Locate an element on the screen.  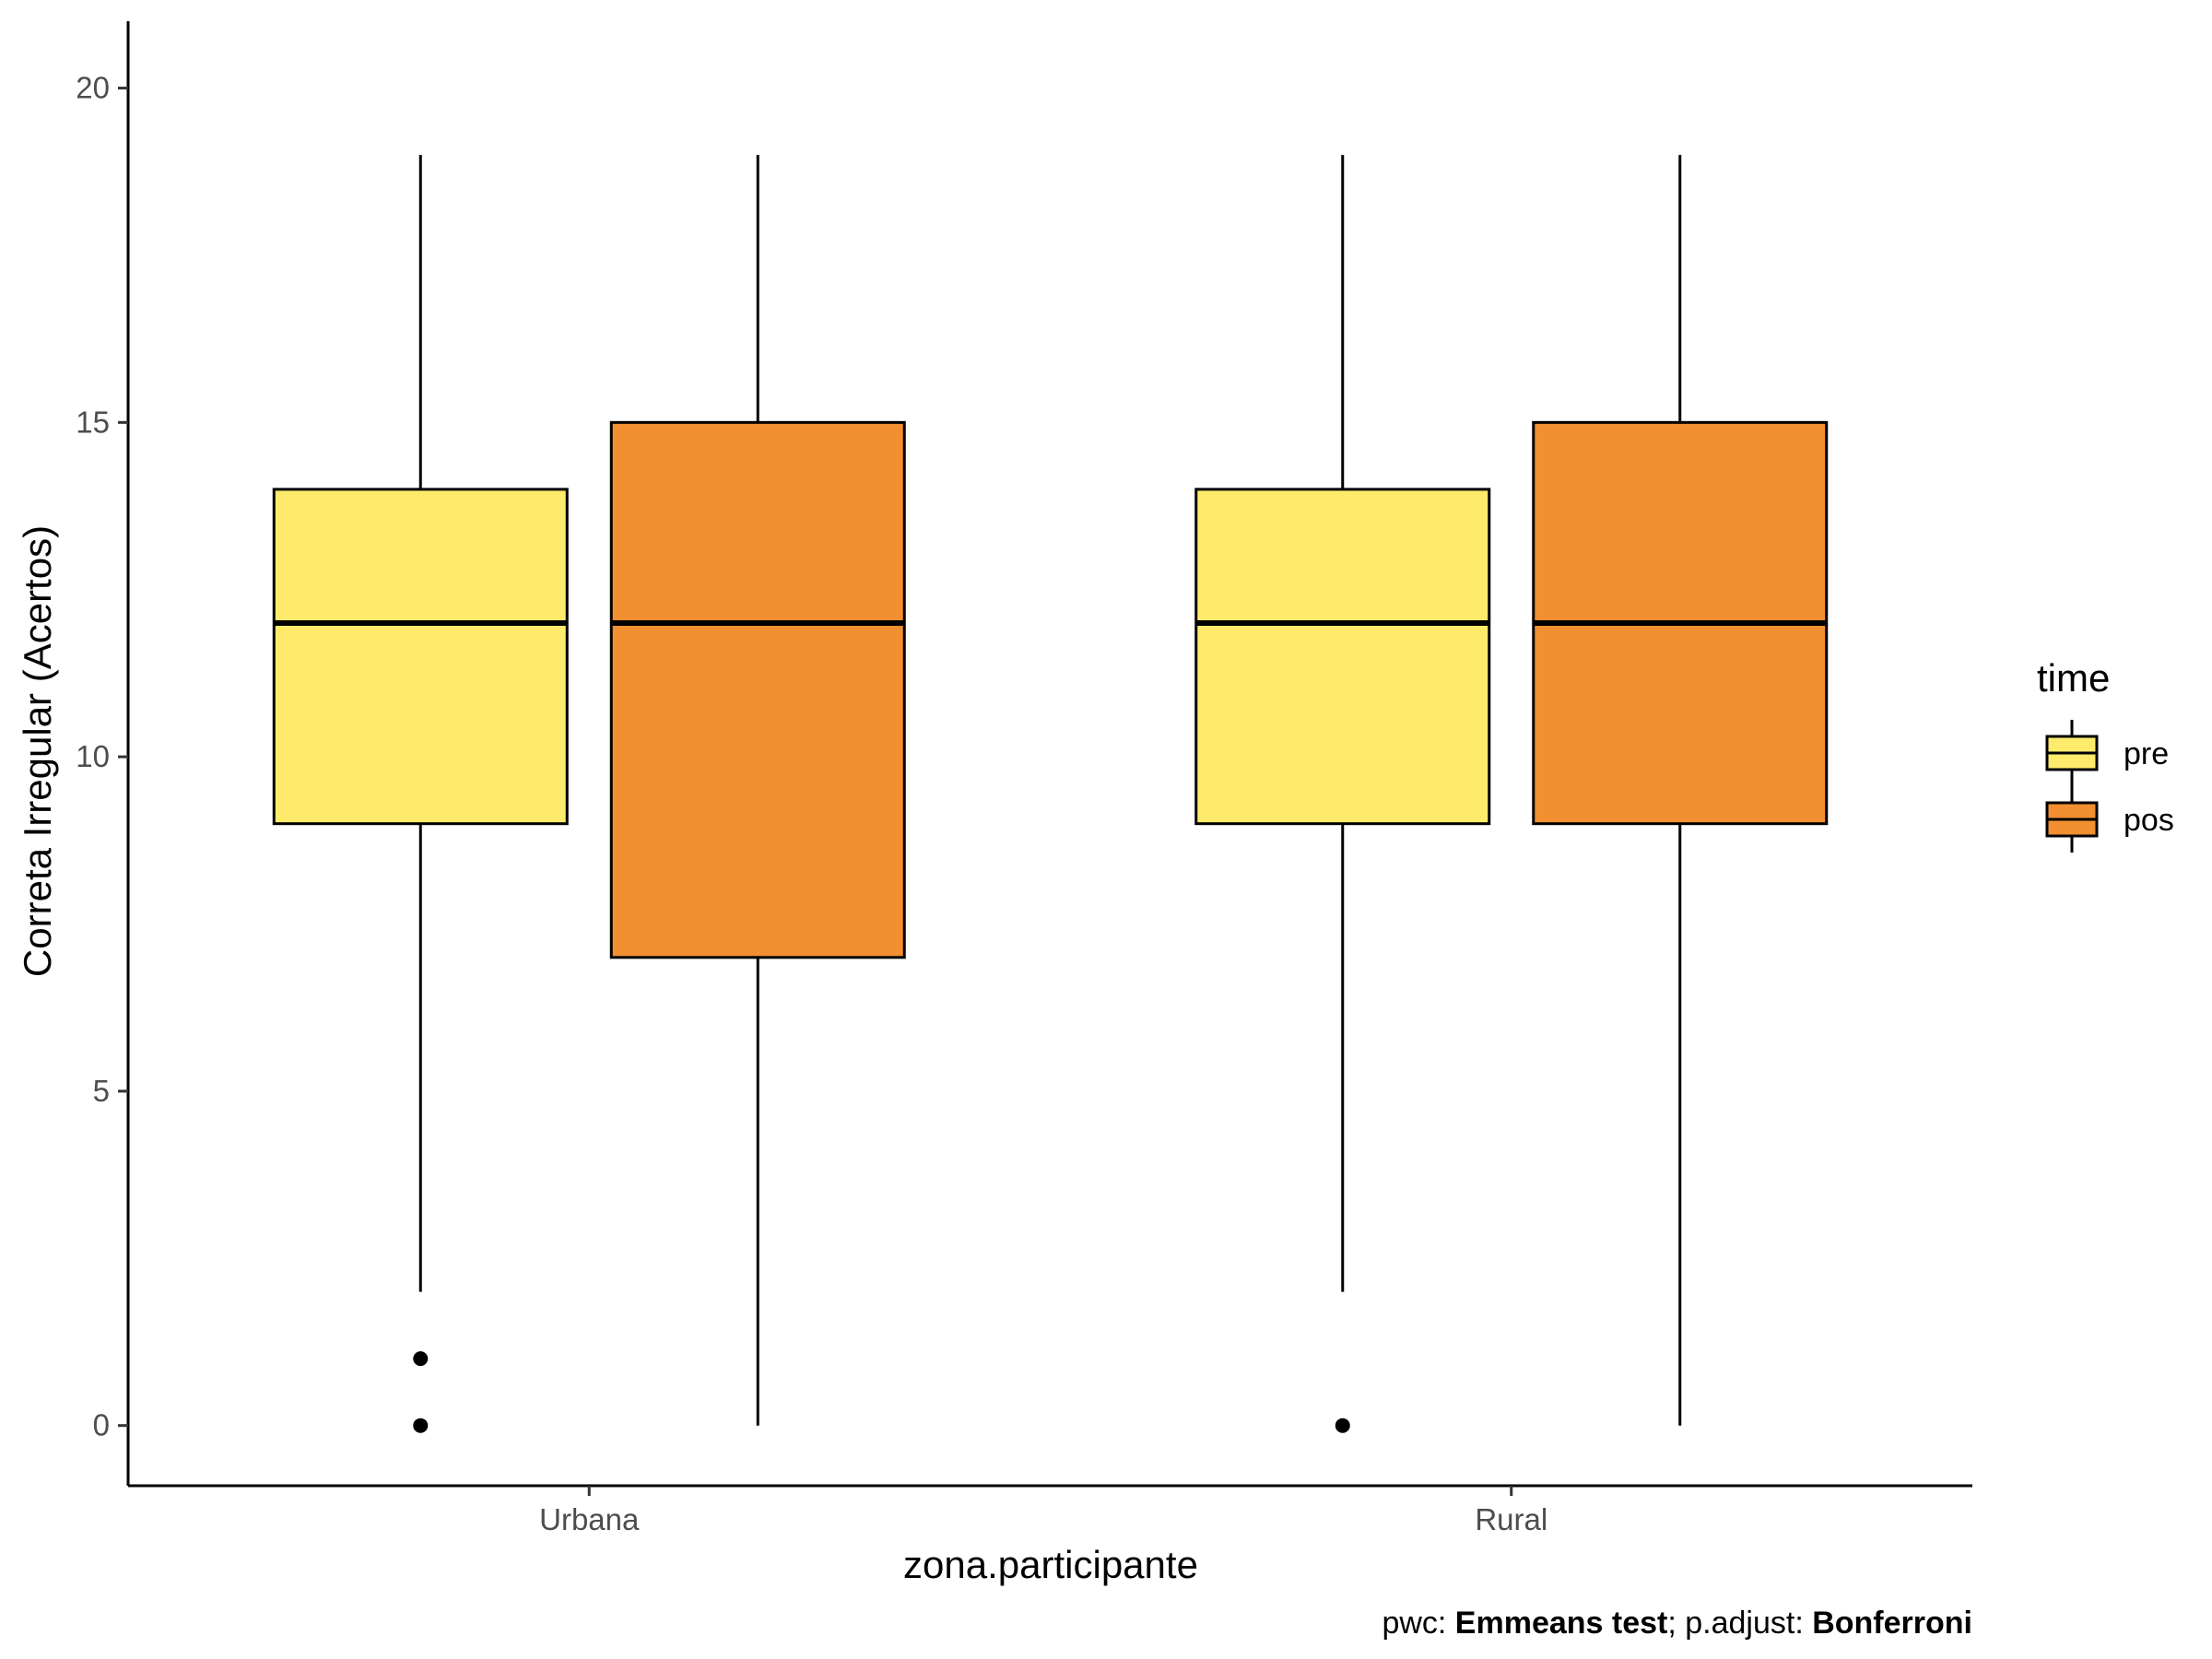
legend: time pre pos is located at coordinates (2105, 754).